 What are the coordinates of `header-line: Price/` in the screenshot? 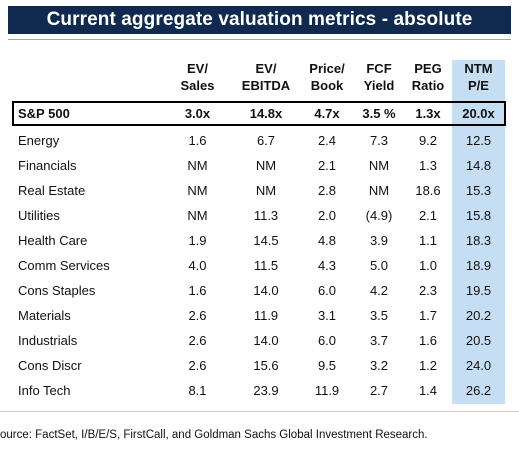 It's located at (327, 68).